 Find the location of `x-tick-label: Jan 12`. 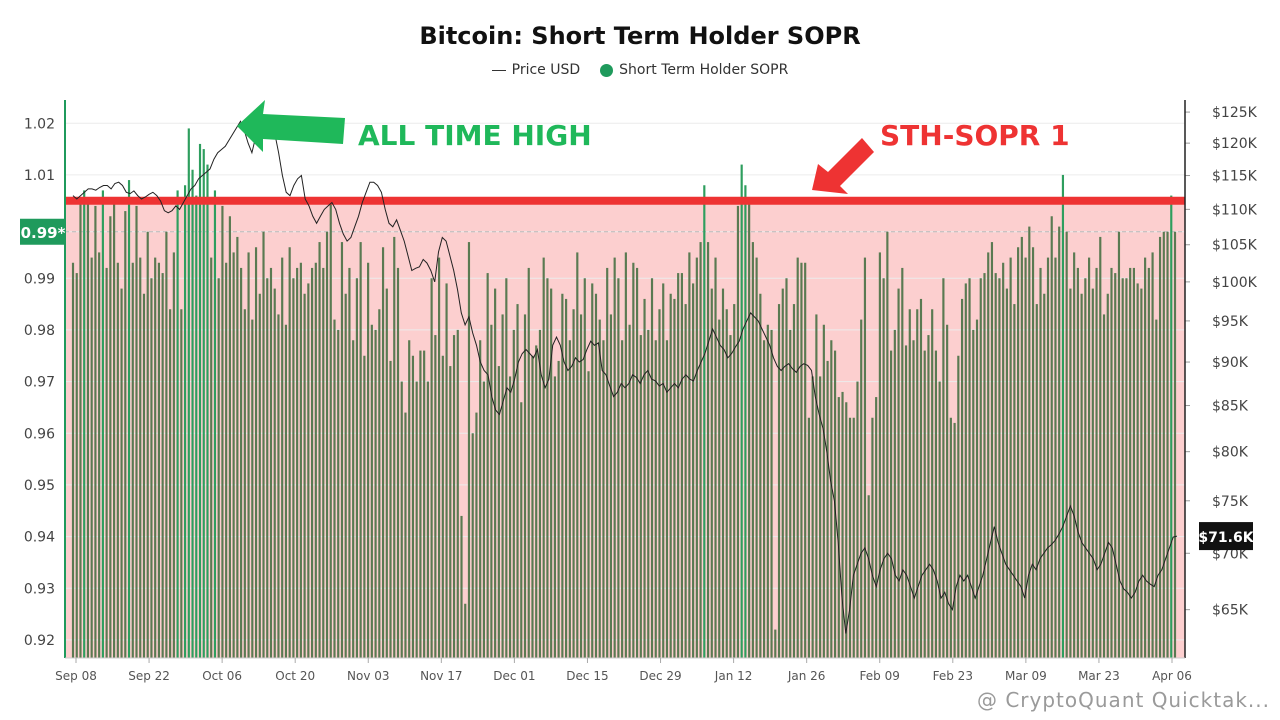

x-tick-label: Jan 12 is located at coordinates (733, 676).